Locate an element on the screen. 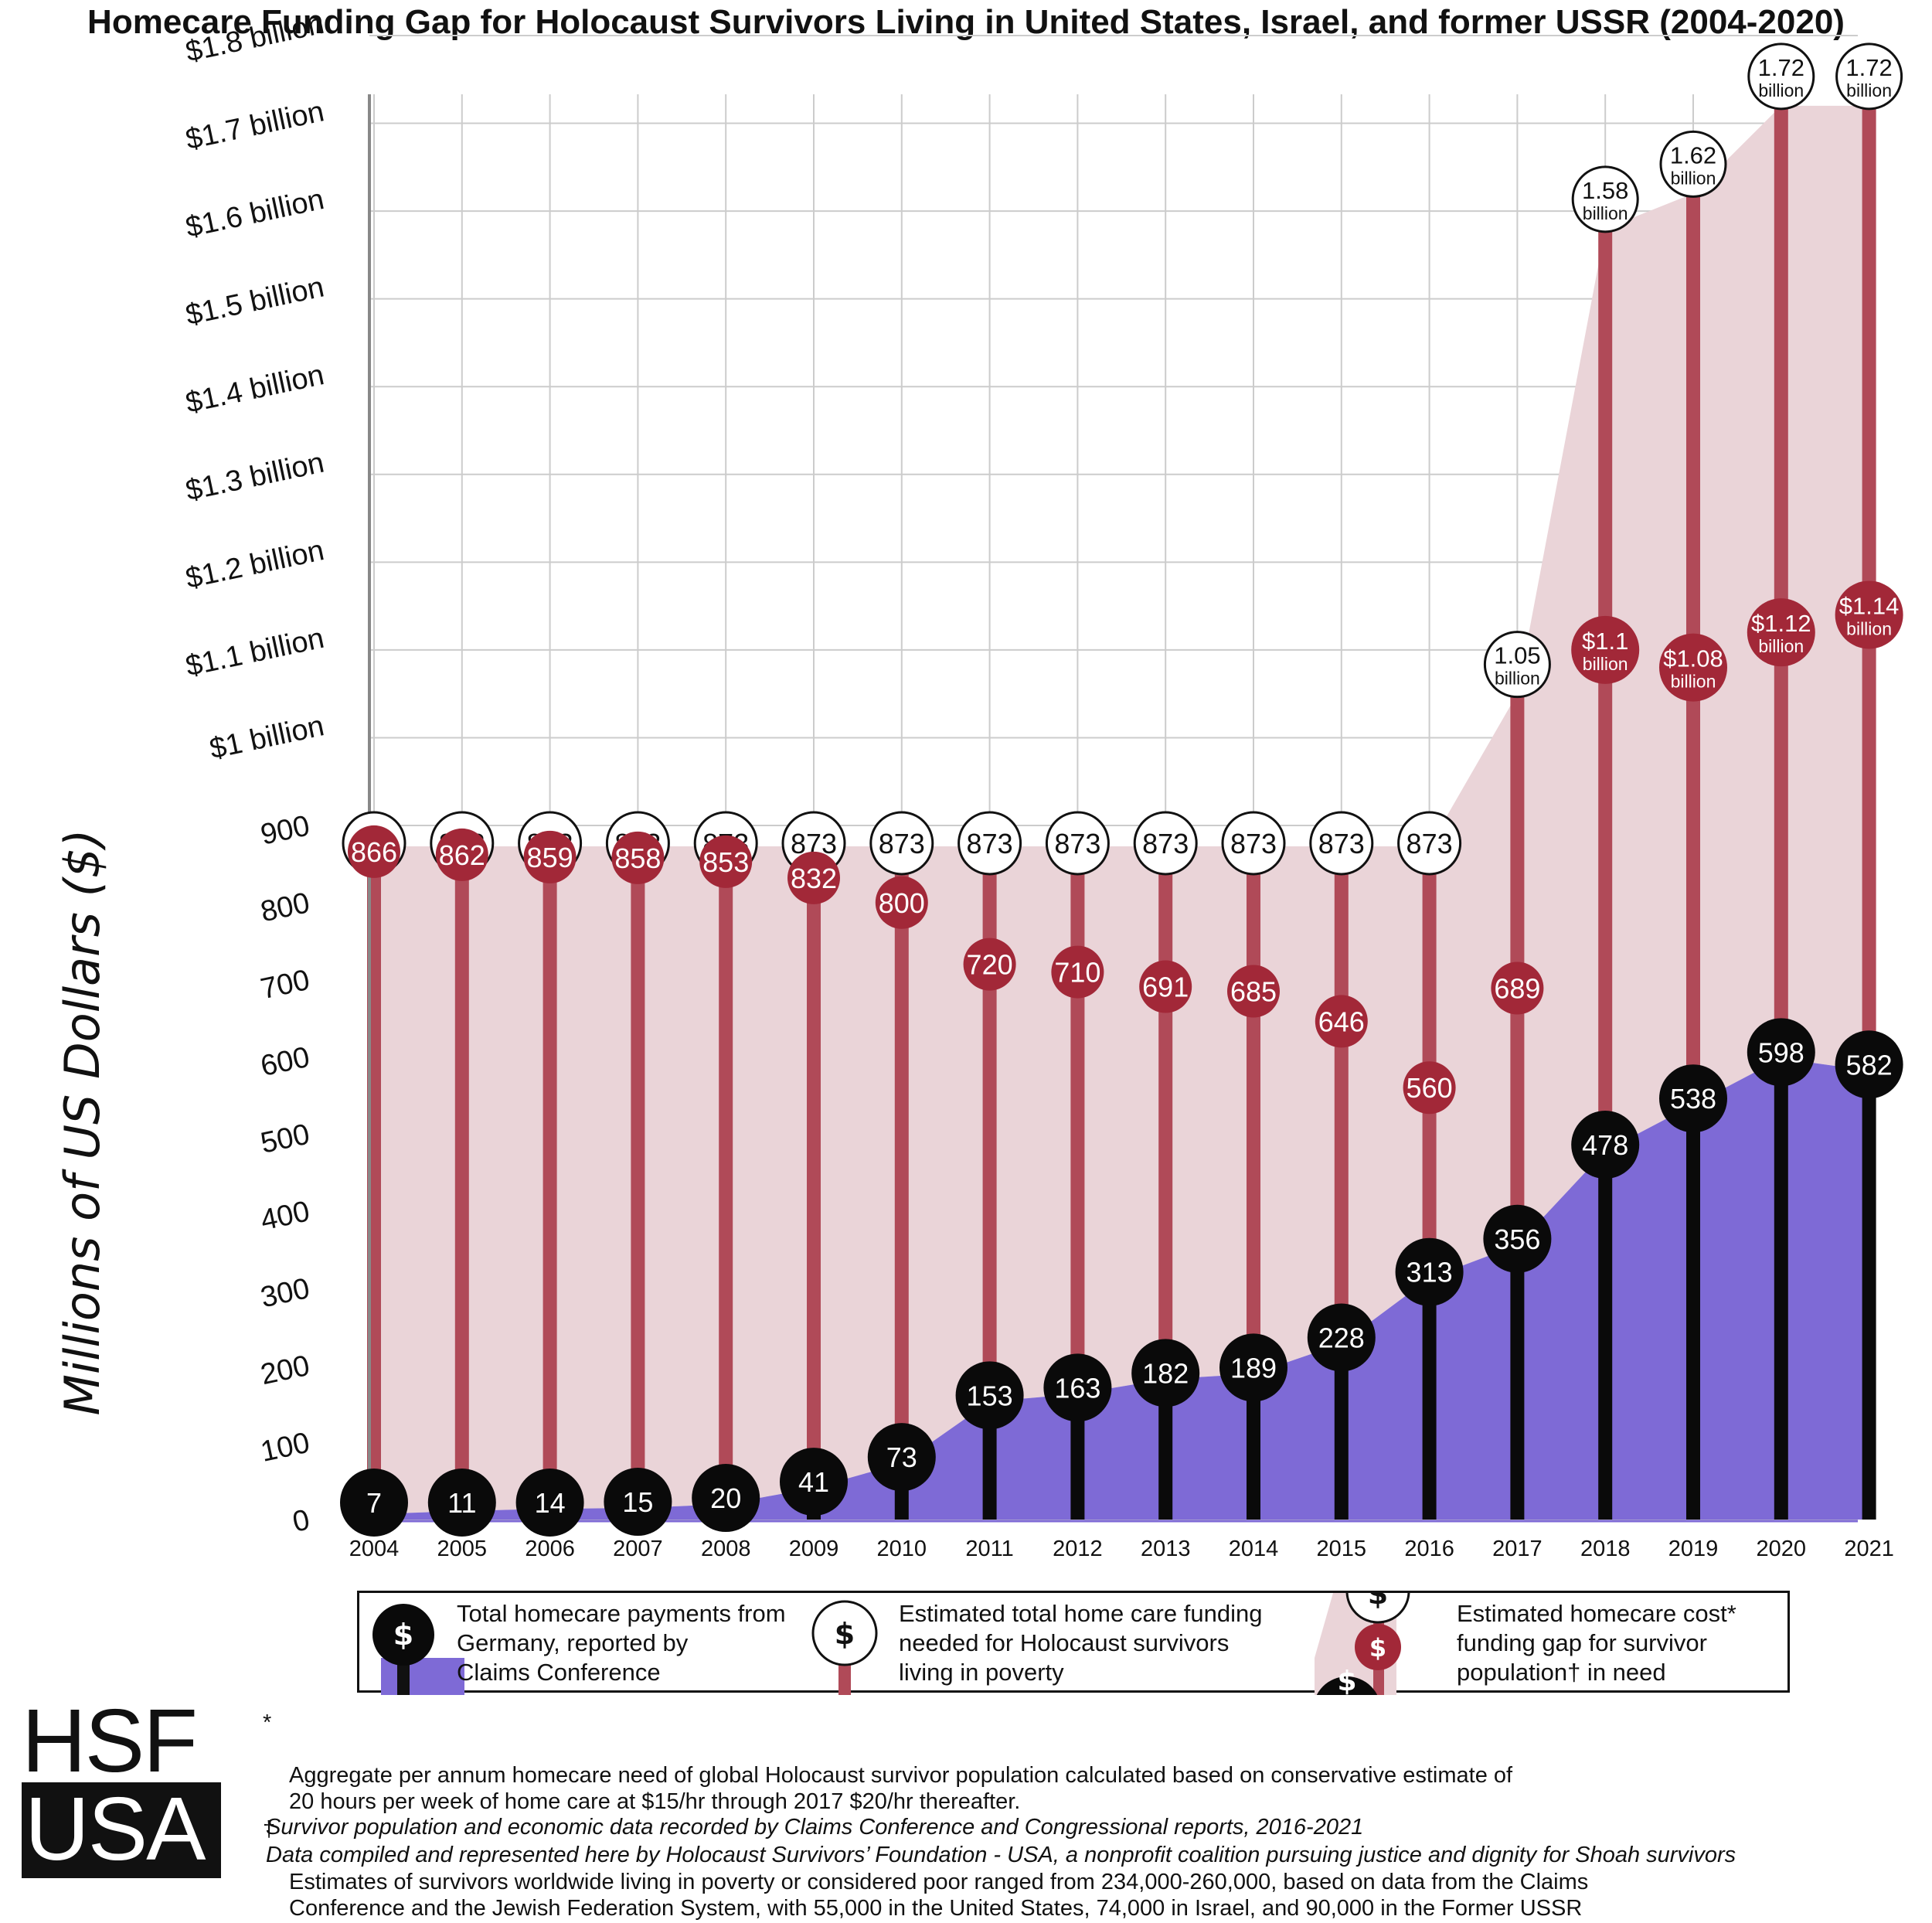 The width and height of the screenshot is (1932, 1923). payment-value-label: 163 is located at coordinates (1077, 1388).